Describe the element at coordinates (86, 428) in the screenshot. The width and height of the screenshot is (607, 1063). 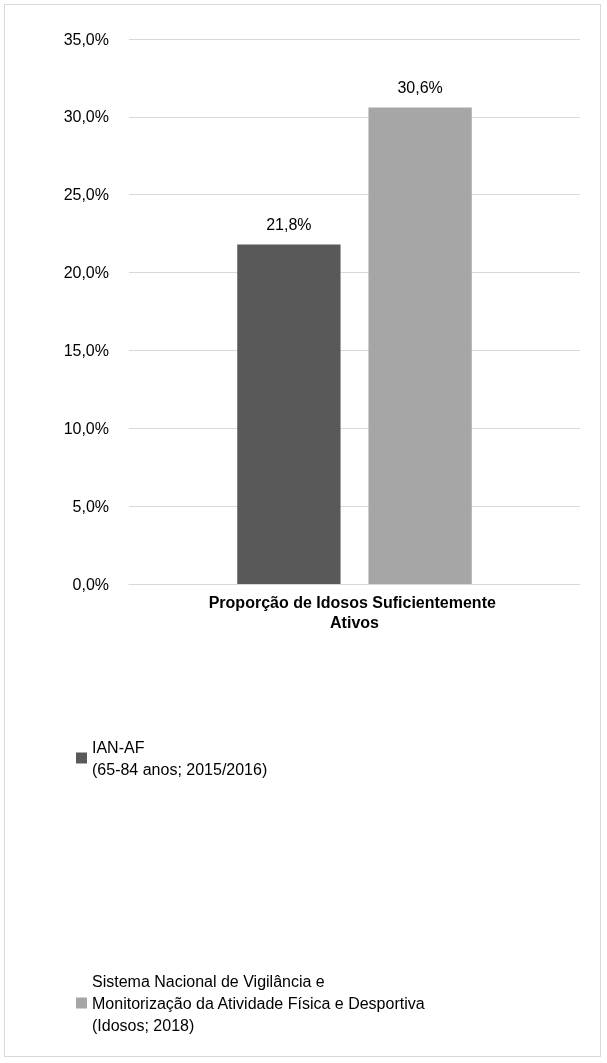
I see `y-tick-label: 10,0%` at that location.